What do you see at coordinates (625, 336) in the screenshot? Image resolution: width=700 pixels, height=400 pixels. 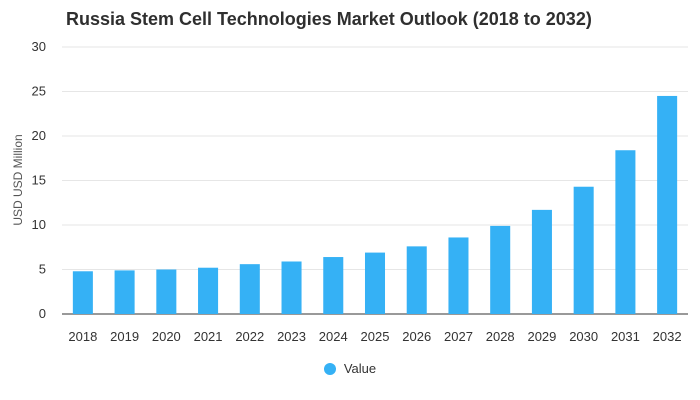 I see `x-tick-label: 2031` at bounding box center [625, 336].